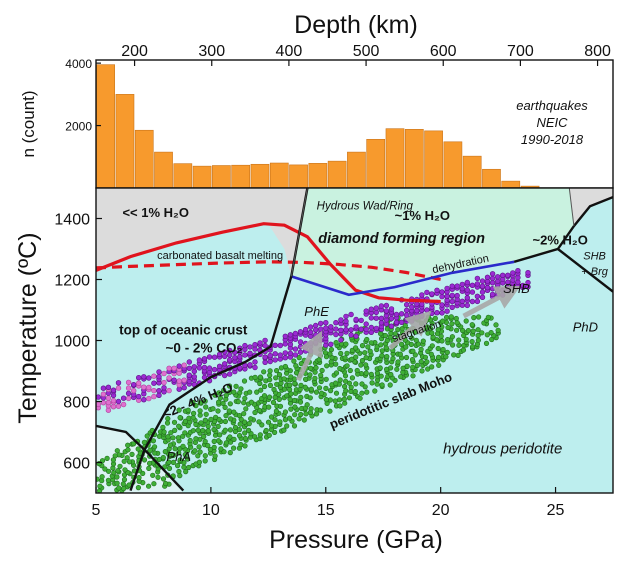  What do you see at coordinates (516, 288) in the screenshot?
I see `label-shb: SHB` at bounding box center [516, 288].